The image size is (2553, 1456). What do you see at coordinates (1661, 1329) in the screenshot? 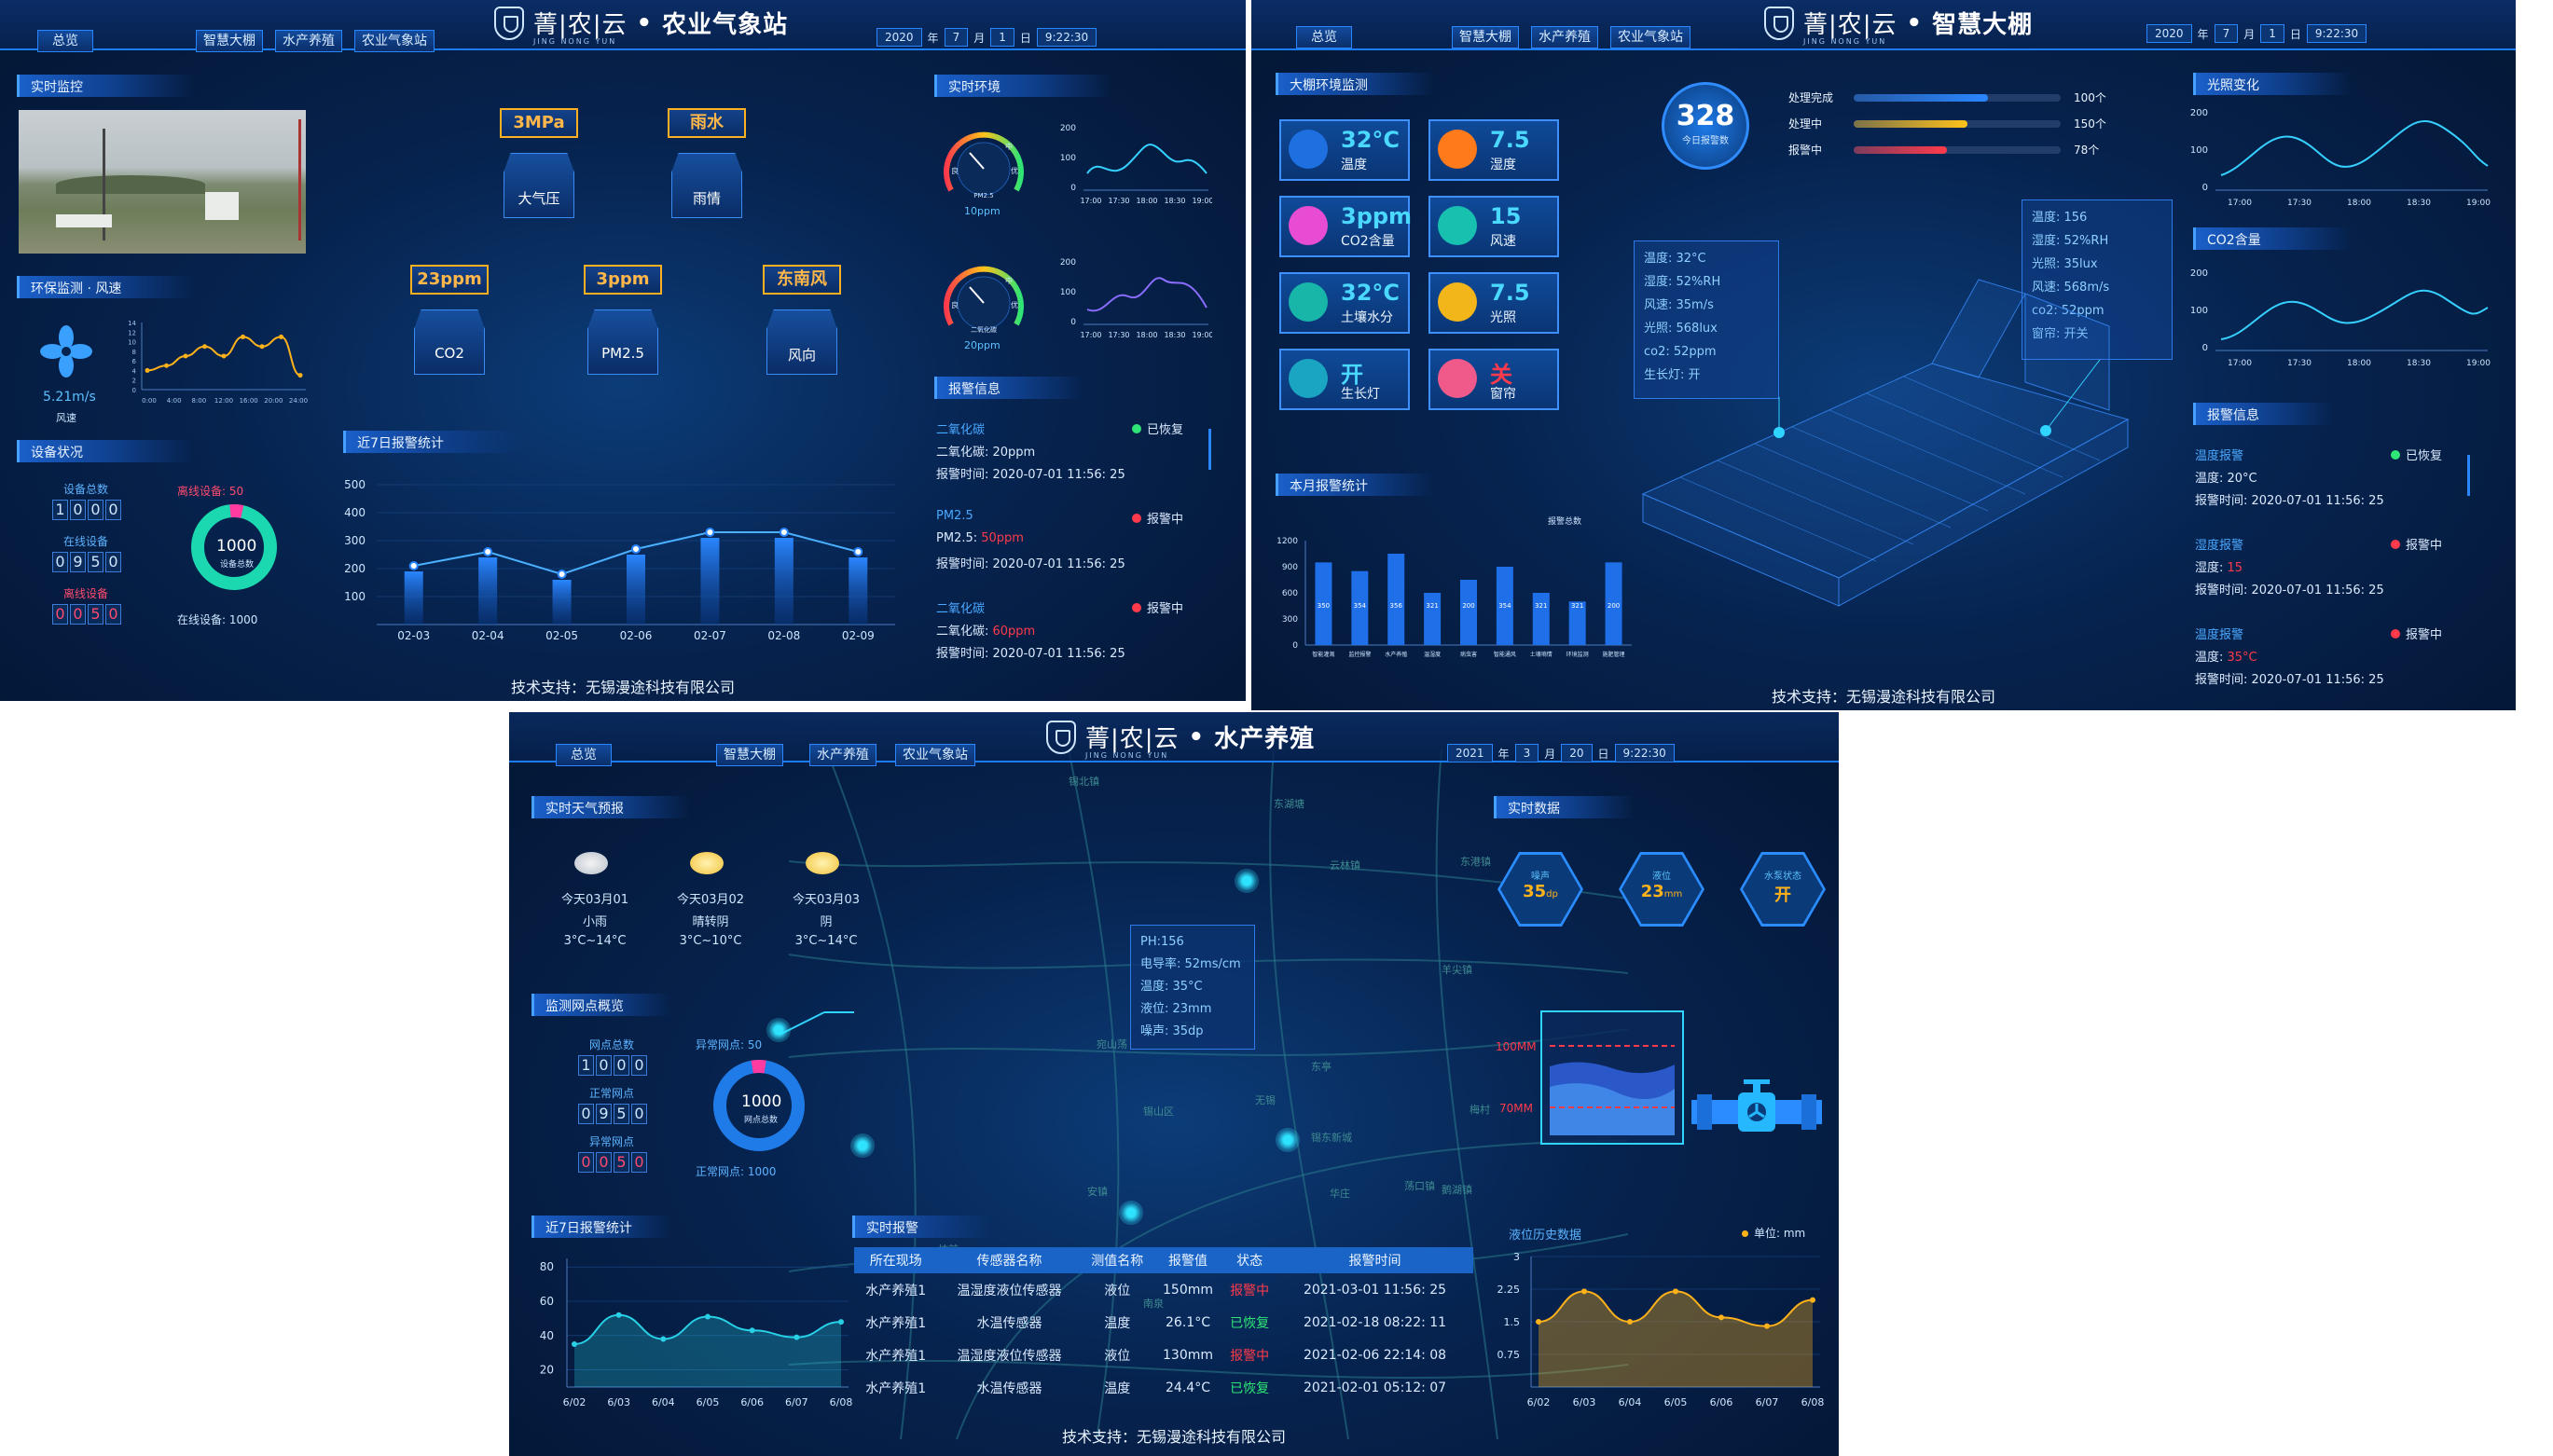
I see `level-chart: 3 2.25 1.5 0.75 6/02 6/03 6/04 6/05 6/06 6/07 6/08` at bounding box center [1661, 1329].